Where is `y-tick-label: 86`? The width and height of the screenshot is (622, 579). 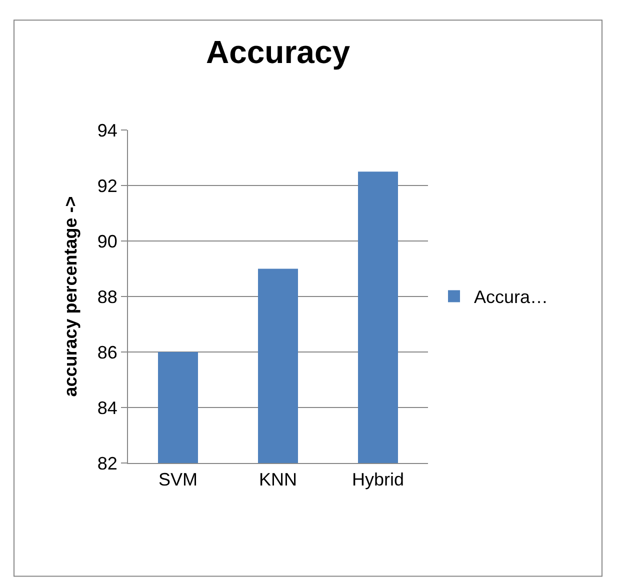
y-tick-label: 86 is located at coordinates (107, 352).